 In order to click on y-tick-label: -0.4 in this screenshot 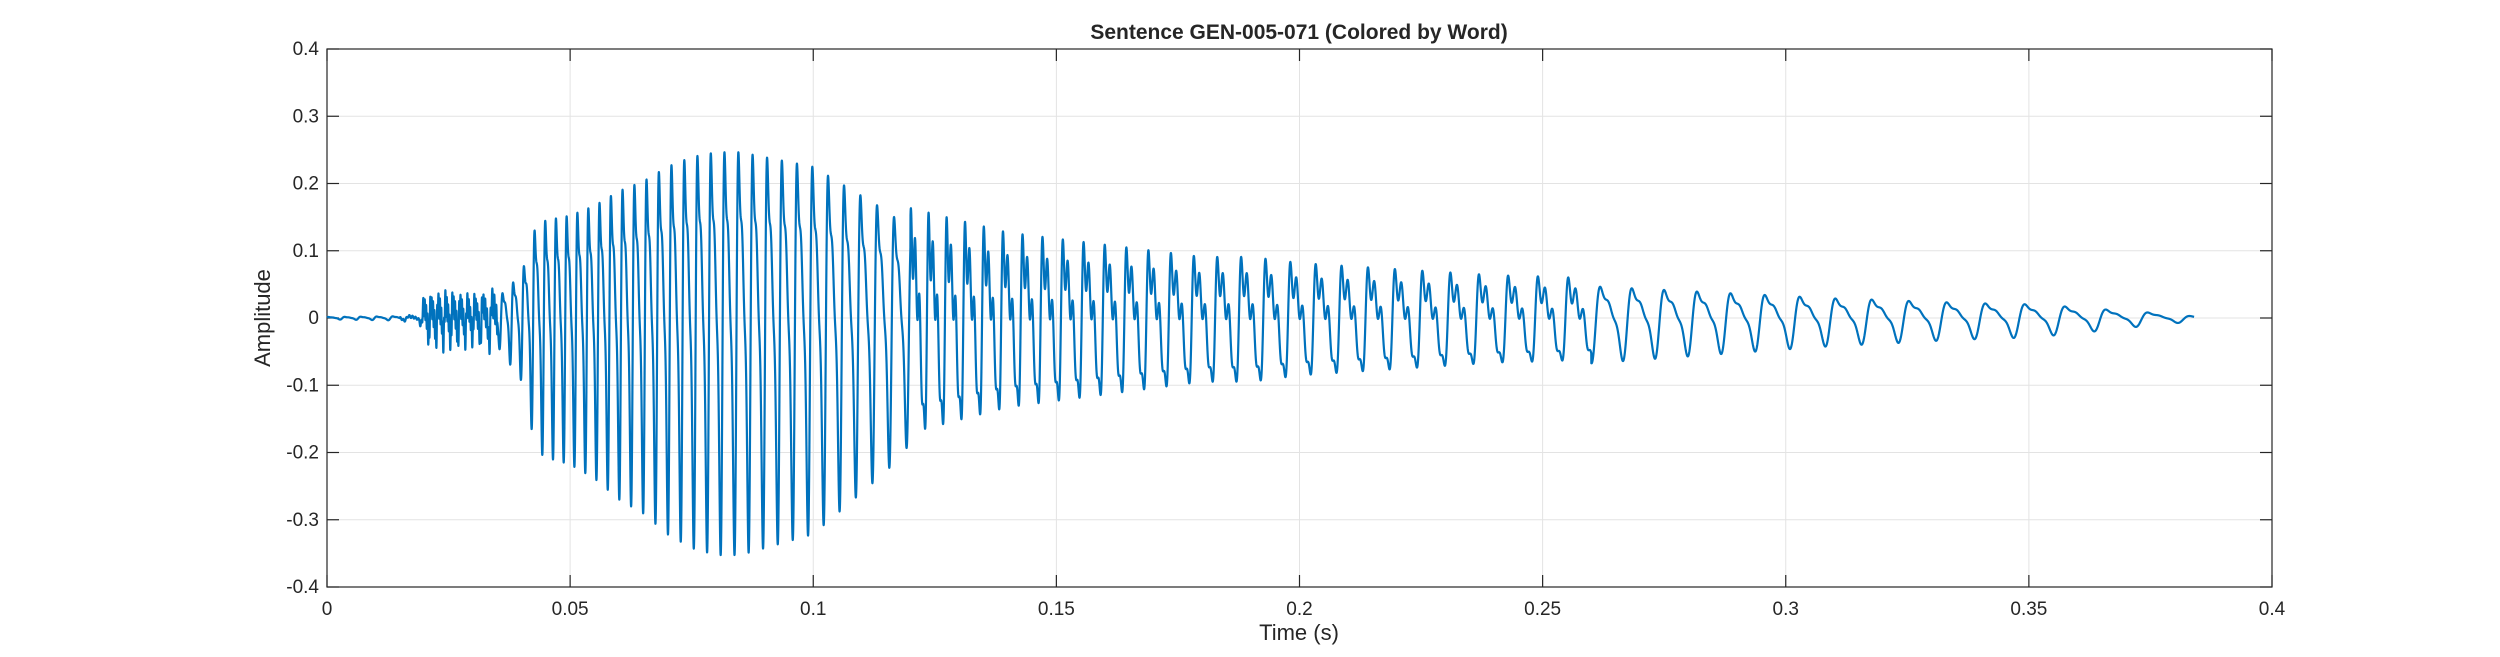, I will do `click(302, 587)`.